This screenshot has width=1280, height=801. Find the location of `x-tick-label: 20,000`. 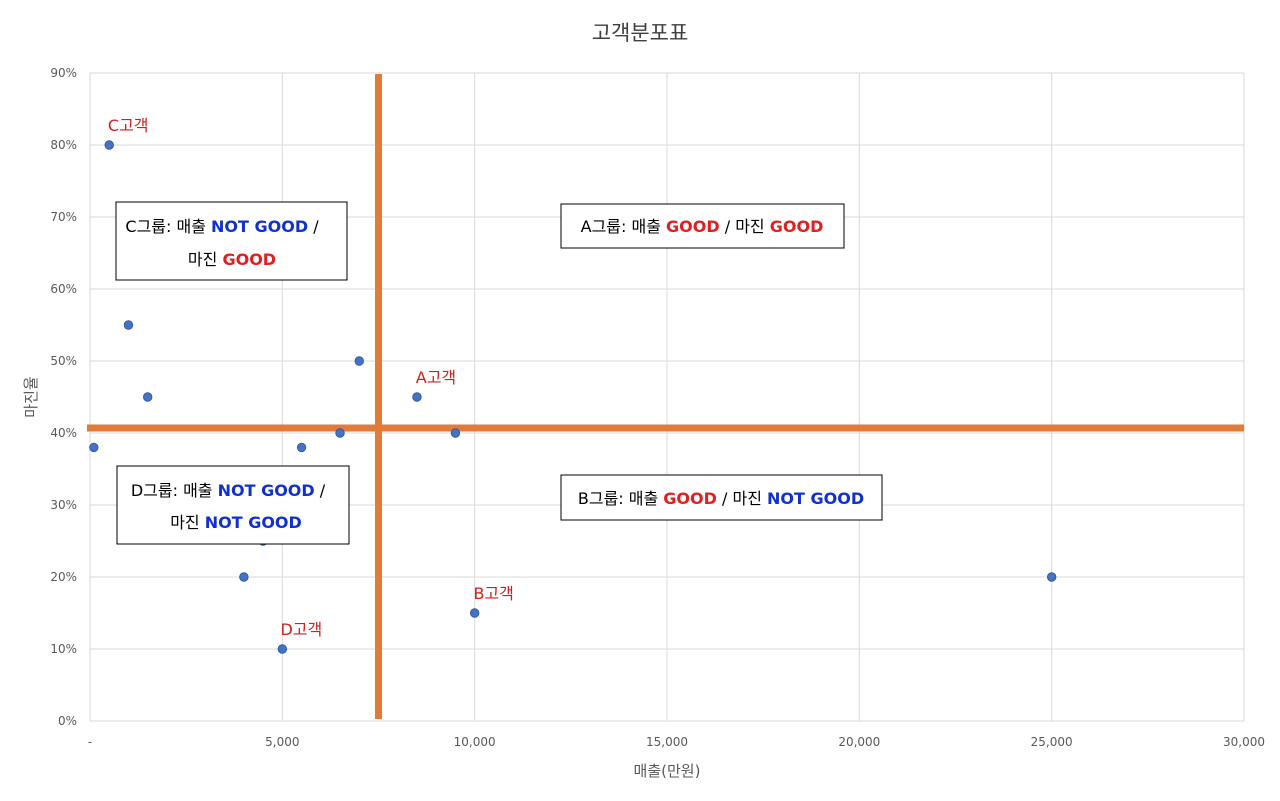

x-tick-label: 20,000 is located at coordinates (859, 742).